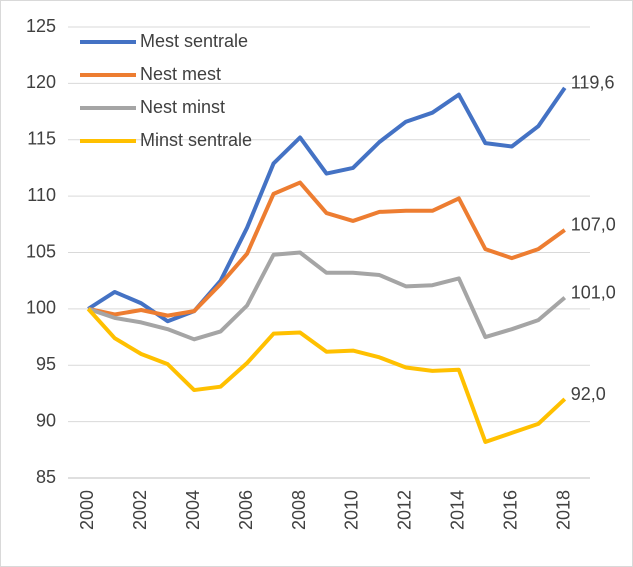 Image resolution: width=633 pixels, height=567 pixels. Describe the element at coordinates (458, 510) in the screenshot. I see `x-tick-label: 2014` at that location.